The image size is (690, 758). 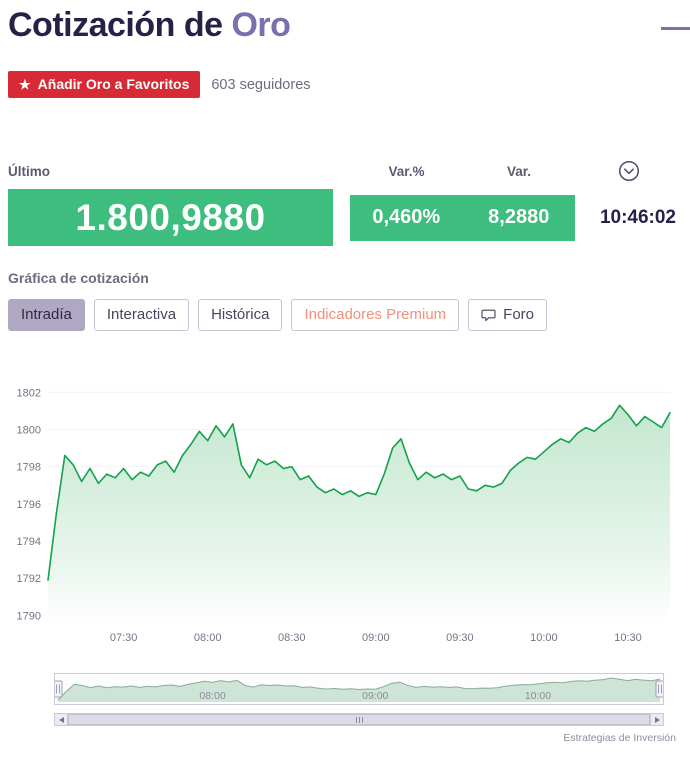 I want to click on page-title: Cotización de Oro, so click(x=345, y=24).